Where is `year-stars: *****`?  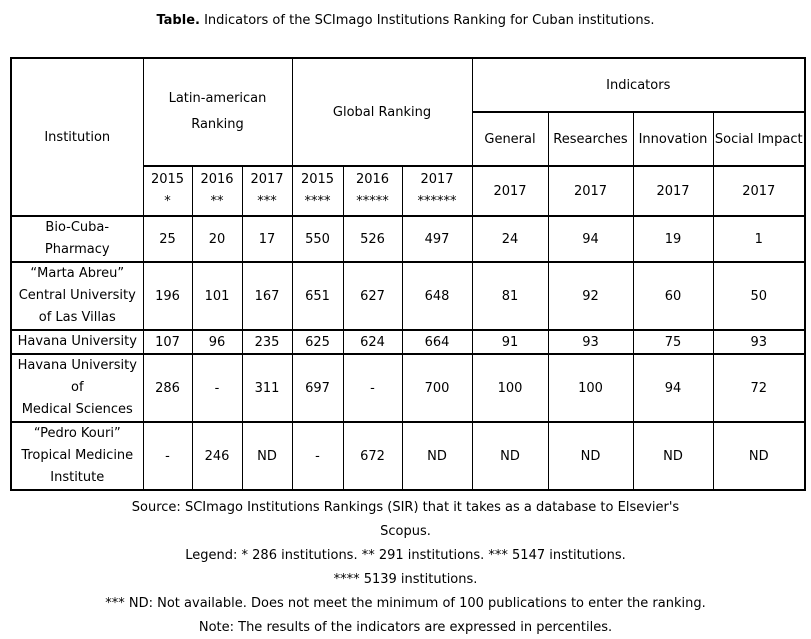 year-stars: ***** is located at coordinates (372, 201).